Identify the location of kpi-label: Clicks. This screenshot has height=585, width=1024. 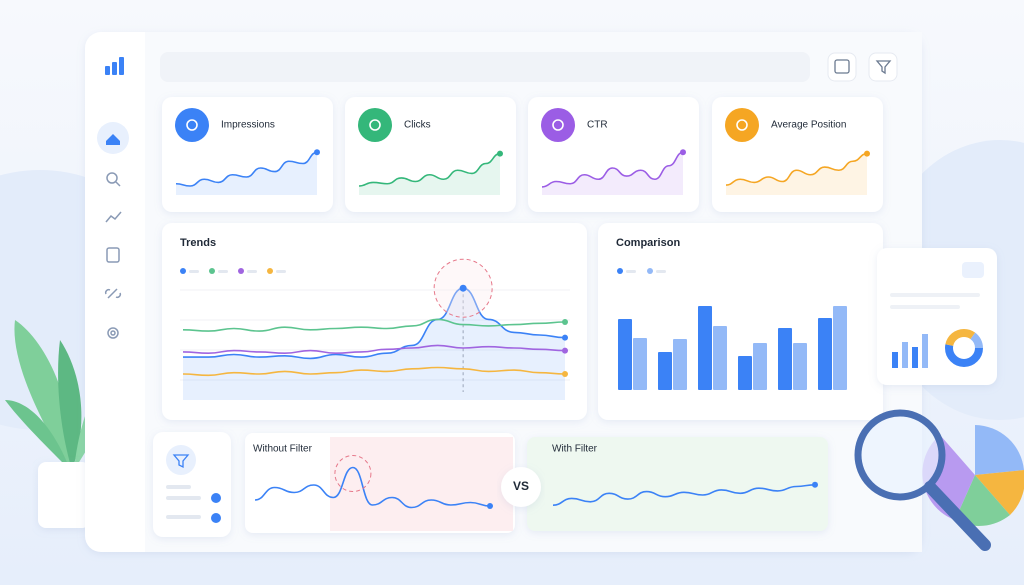
(417, 125).